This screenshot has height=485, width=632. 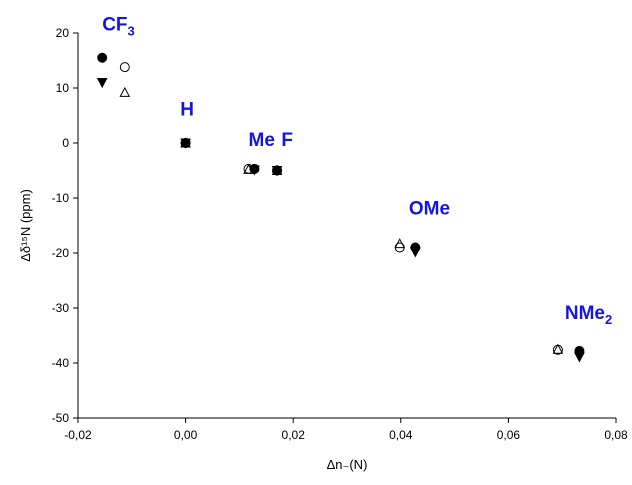 I want to click on y-tick-label: -10, so click(x=61, y=198).